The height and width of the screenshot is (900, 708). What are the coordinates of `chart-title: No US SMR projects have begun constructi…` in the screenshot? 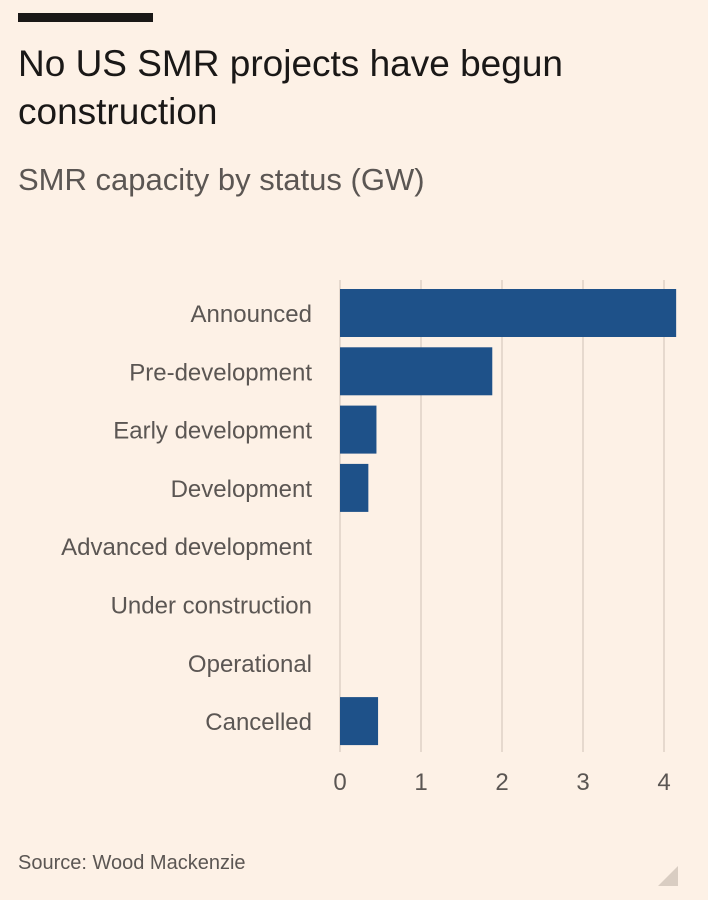 It's located at (290, 87).